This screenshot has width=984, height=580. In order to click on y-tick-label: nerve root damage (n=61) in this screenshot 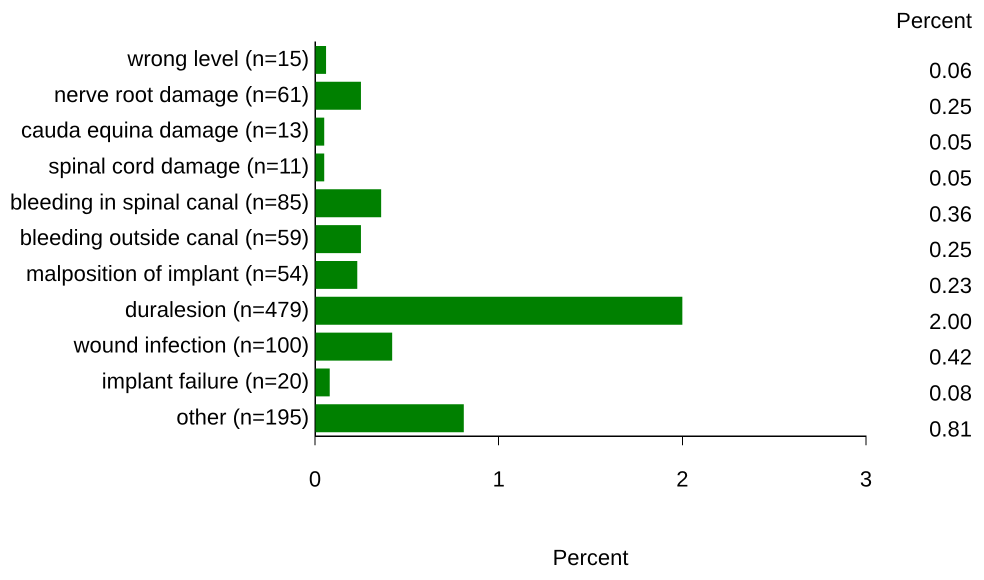, I will do `click(182, 94)`.